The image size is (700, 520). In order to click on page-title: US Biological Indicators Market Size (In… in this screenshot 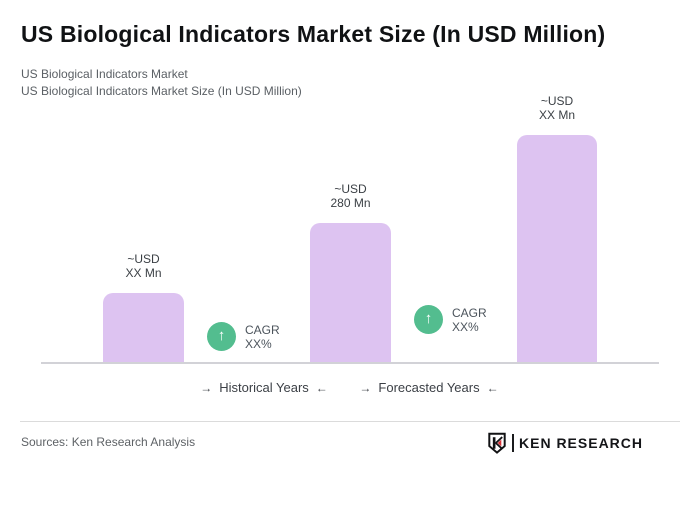, I will do `click(313, 34)`.